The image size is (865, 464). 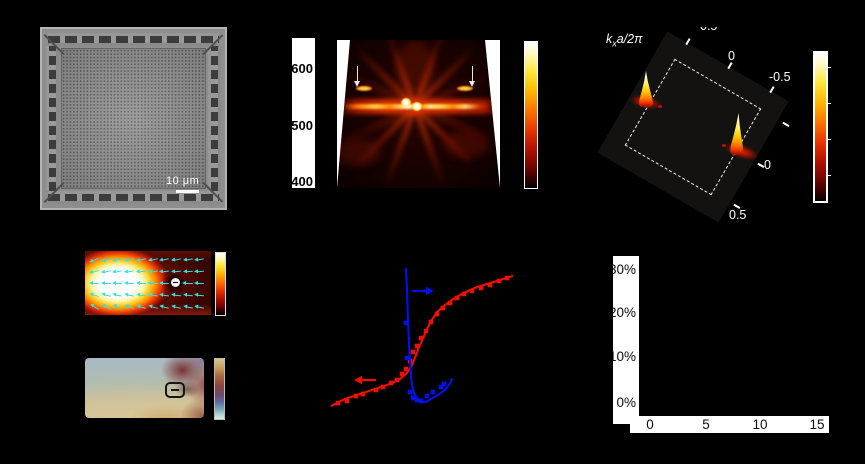 What do you see at coordinates (645, 102) in the screenshot?
I see `peak-halo-left` at bounding box center [645, 102].